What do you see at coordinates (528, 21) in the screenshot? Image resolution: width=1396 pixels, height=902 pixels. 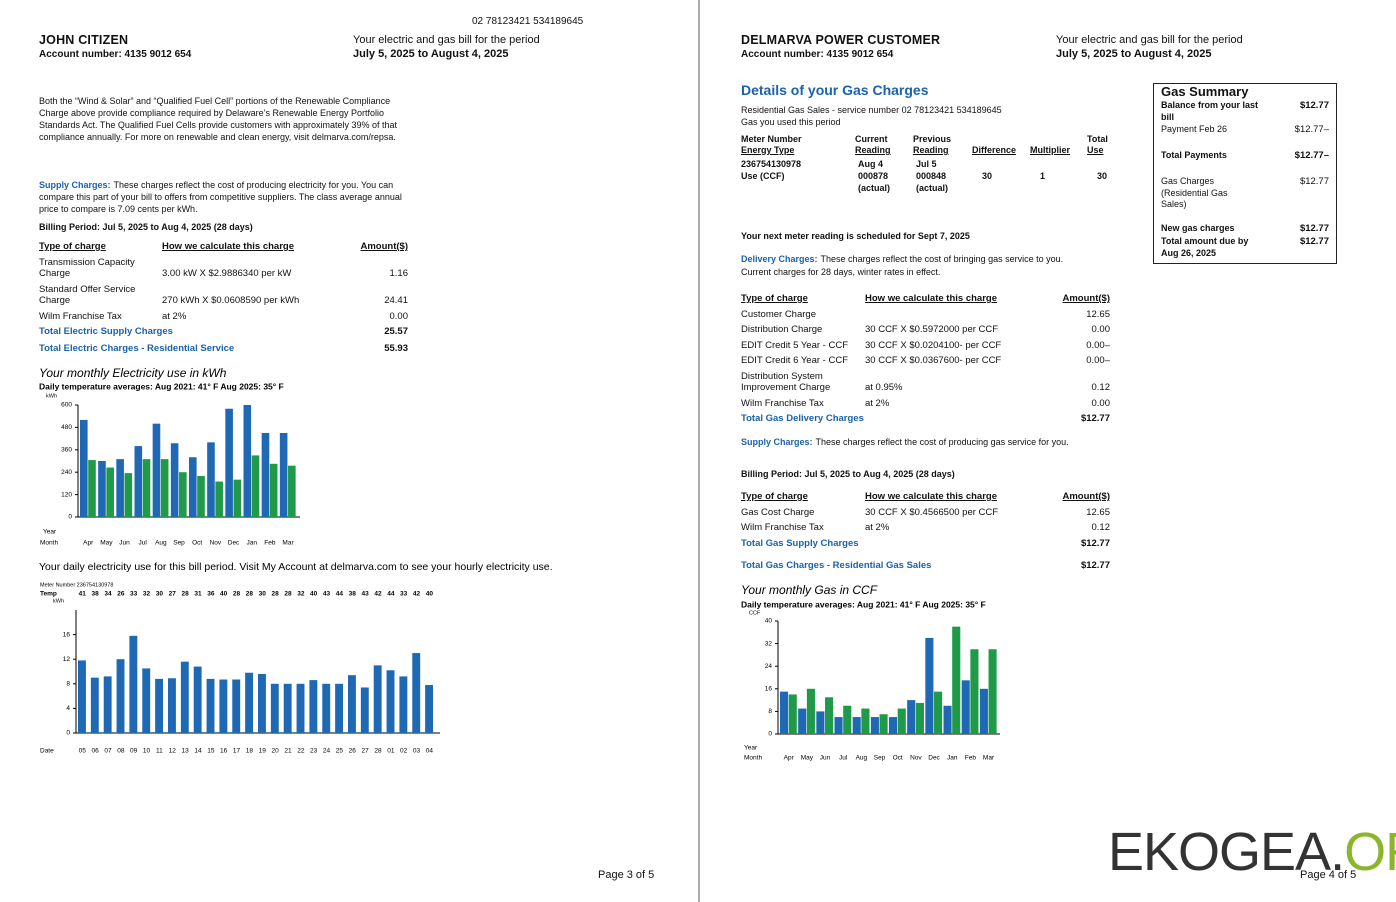 I see `service-numbers: 02 78123421 534189645` at bounding box center [528, 21].